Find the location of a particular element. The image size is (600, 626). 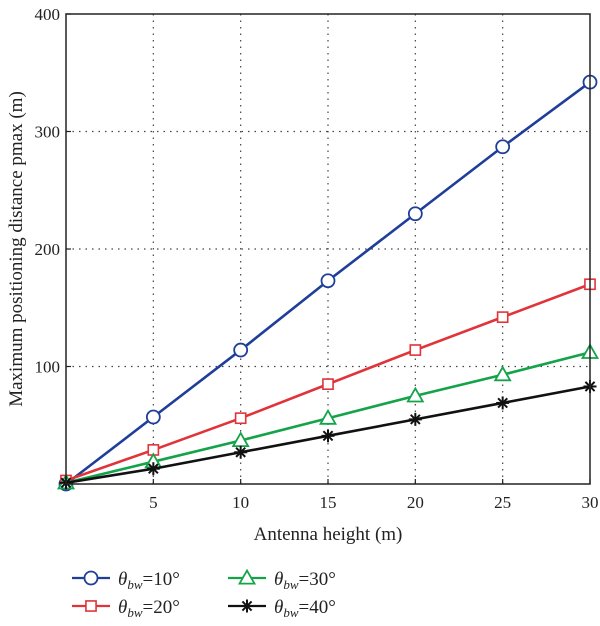

y-tick-label: 100 is located at coordinates (48, 367).